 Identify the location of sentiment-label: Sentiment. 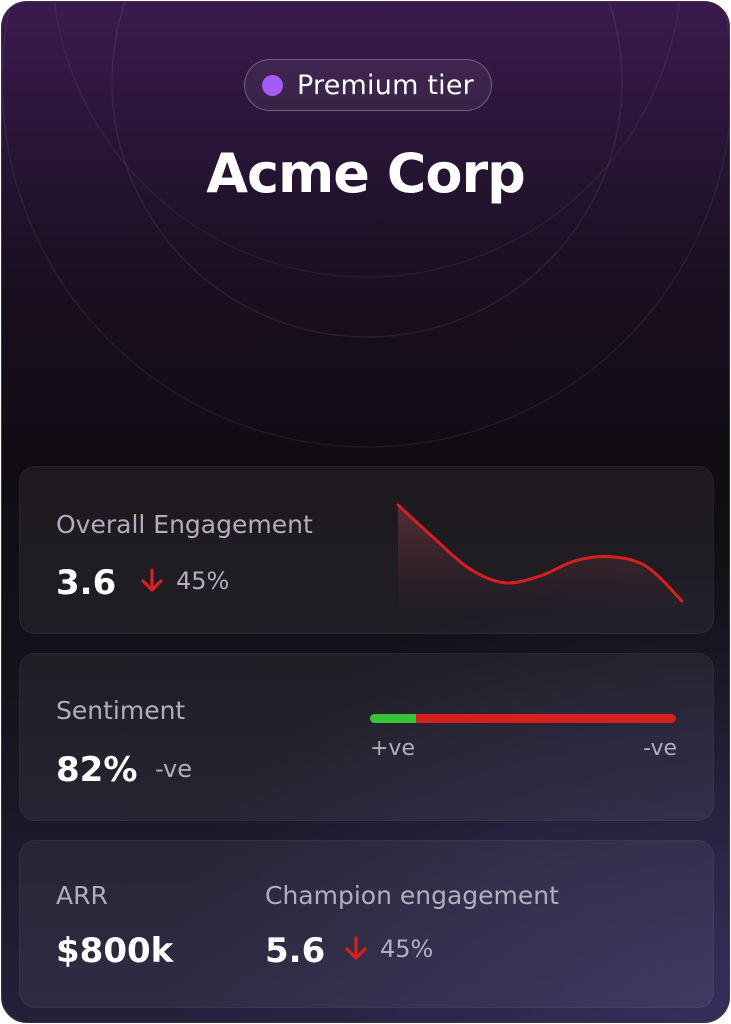
(121, 710).